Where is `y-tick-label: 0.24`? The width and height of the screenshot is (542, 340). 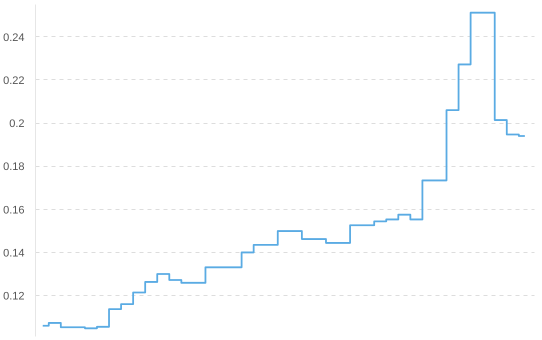
y-tick-label: 0.24 is located at coordinates (14, 38).